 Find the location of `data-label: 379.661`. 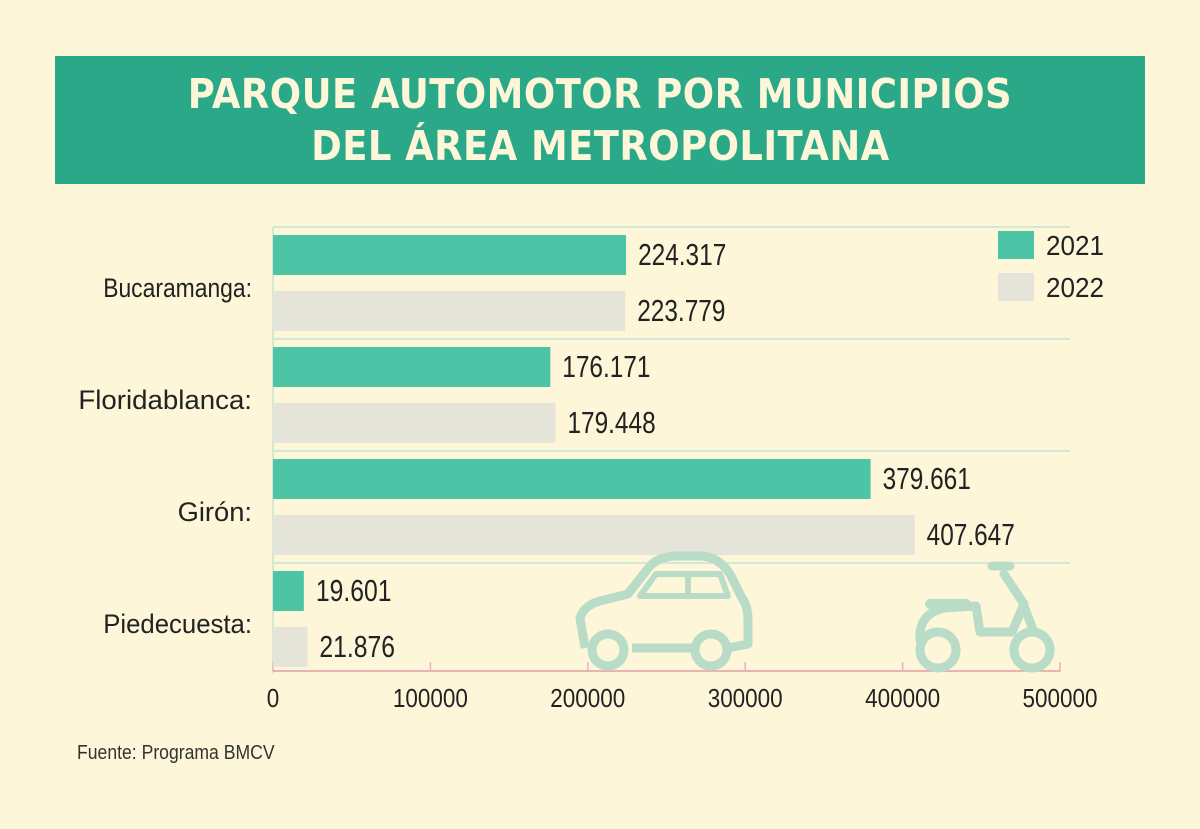

data-label: 379.661 is located at coordinates (927, 478).